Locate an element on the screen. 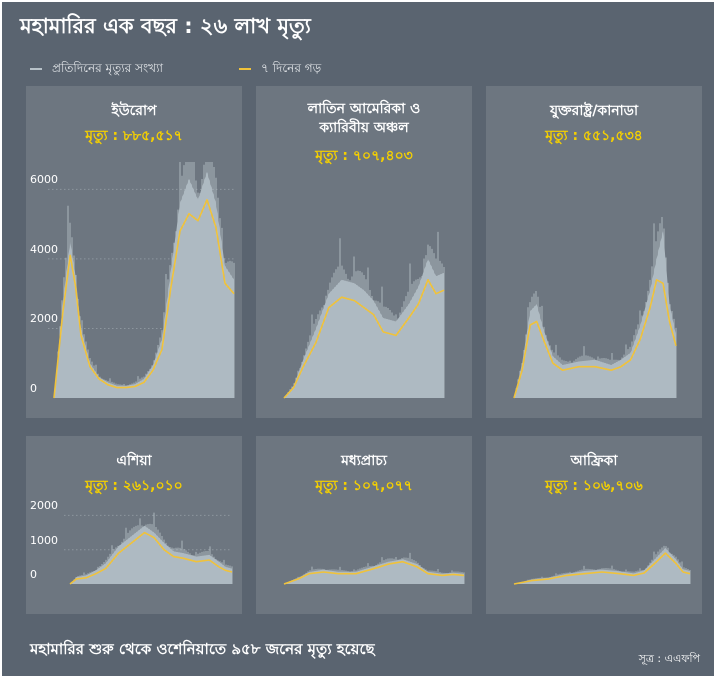 Image resolution: width=720 pixels, height=680 pixels. legend-avg: ৭ দিনের গড় is located at coordinates (280, 70).